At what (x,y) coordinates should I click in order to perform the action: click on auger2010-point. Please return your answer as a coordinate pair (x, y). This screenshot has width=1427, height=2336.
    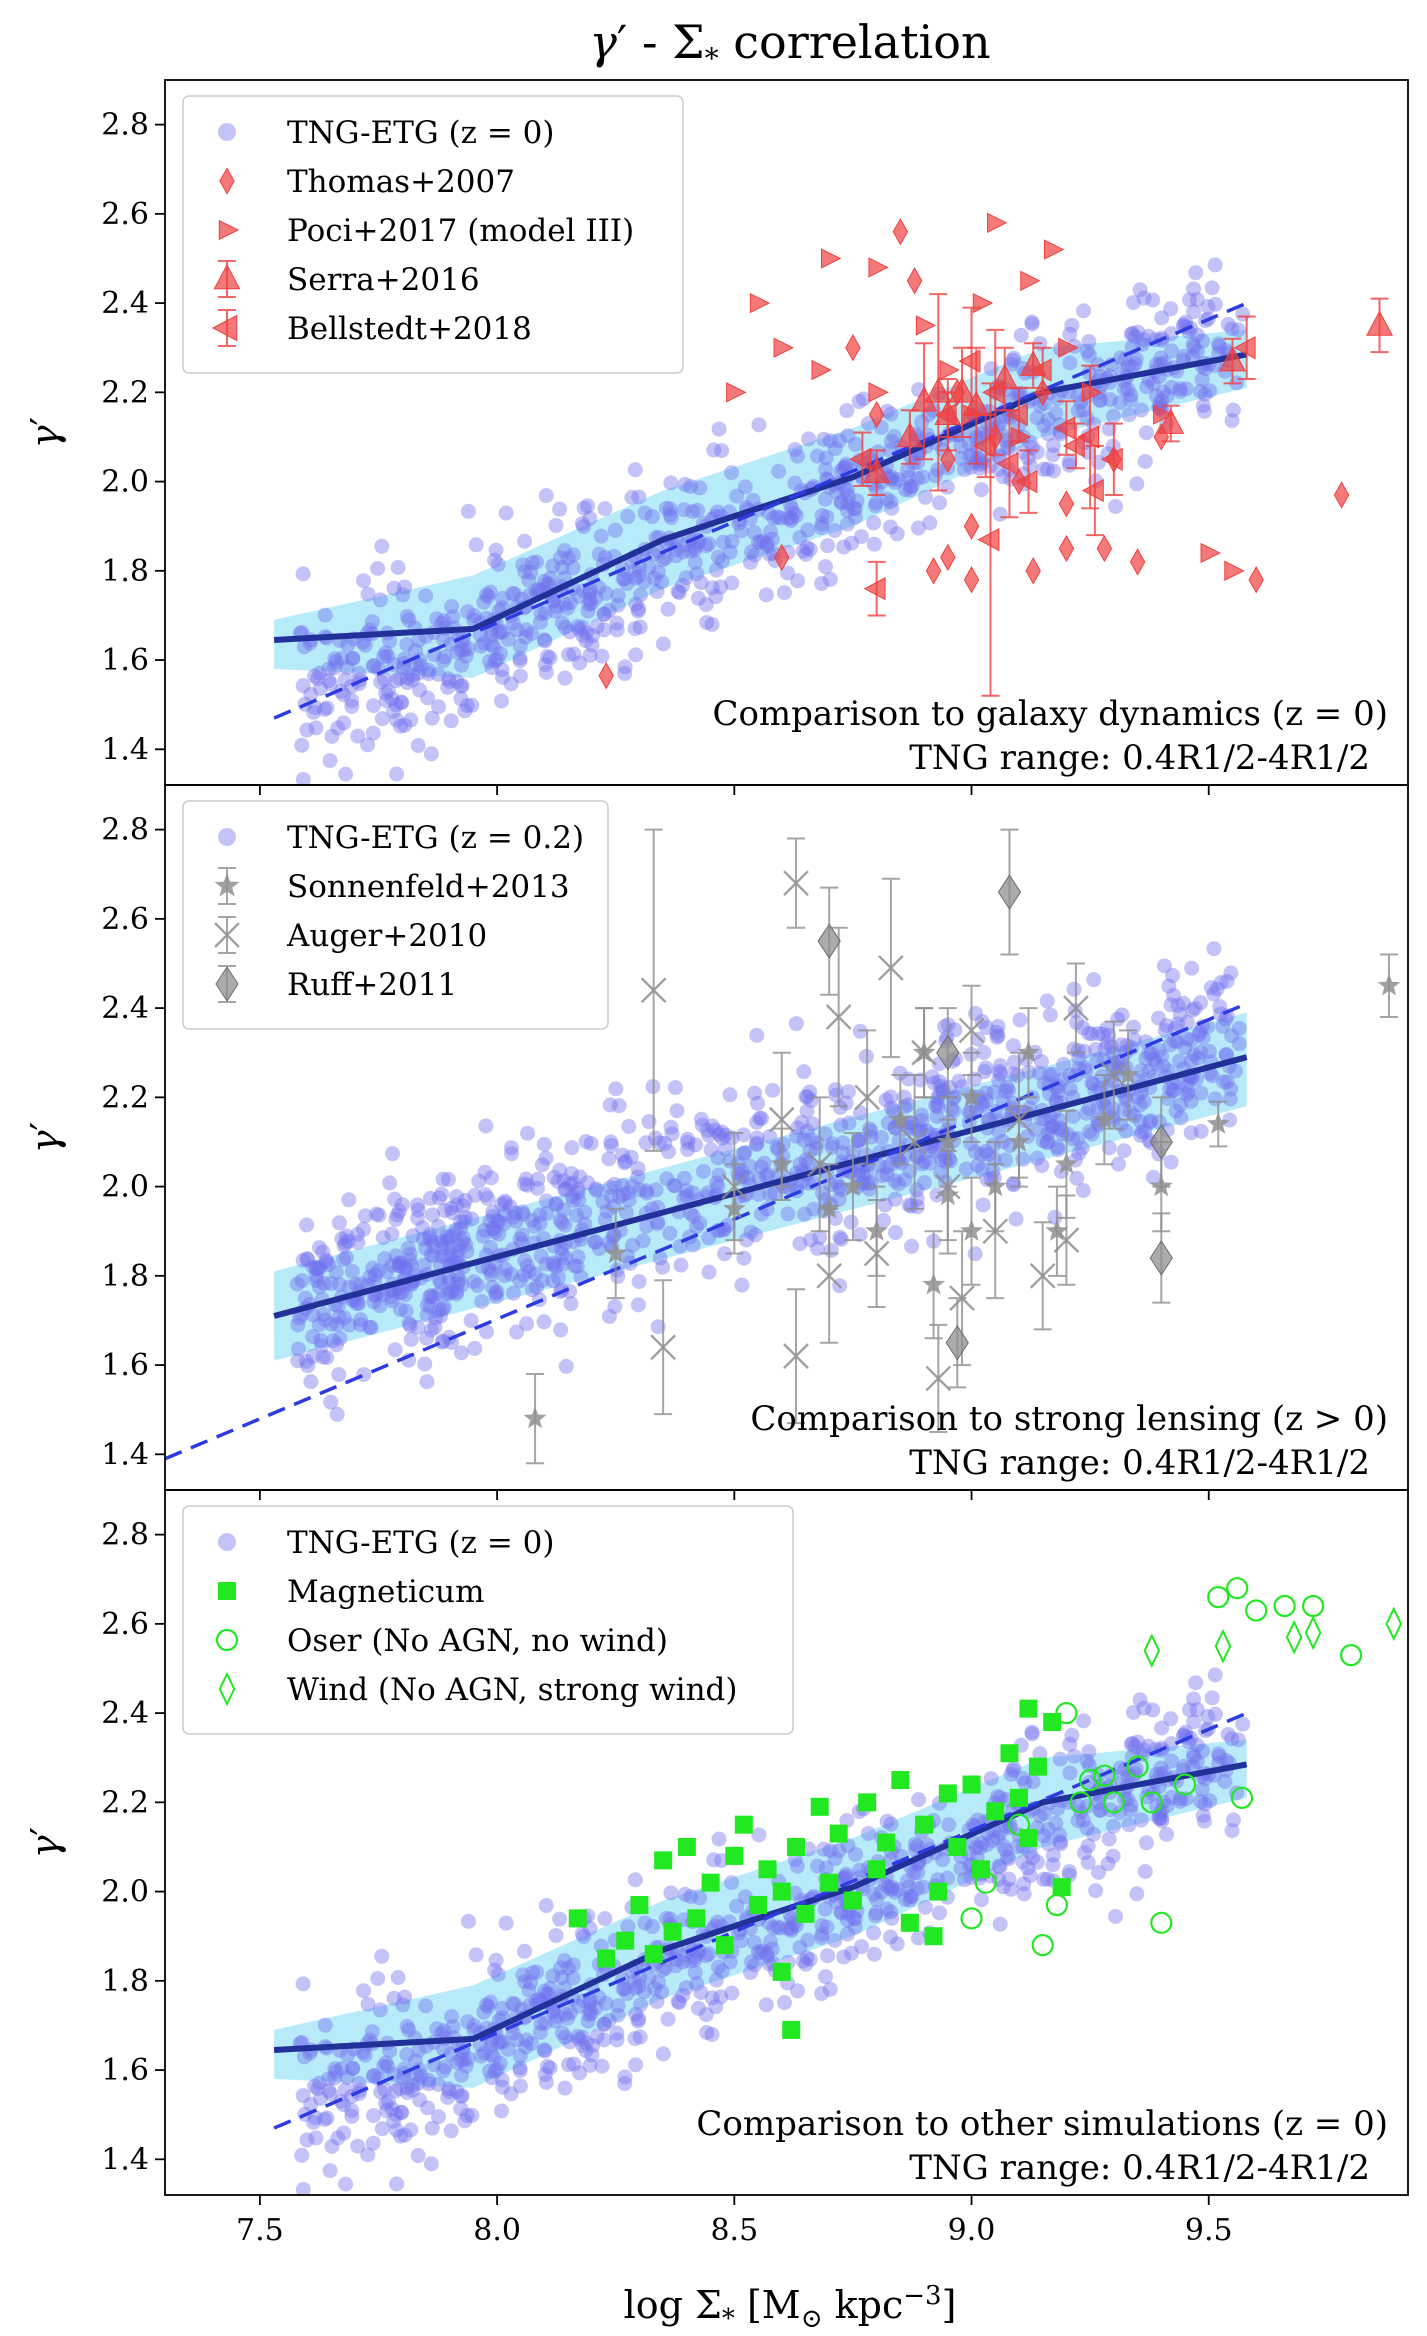
    Looking at the image, I should click on (838, 1017).